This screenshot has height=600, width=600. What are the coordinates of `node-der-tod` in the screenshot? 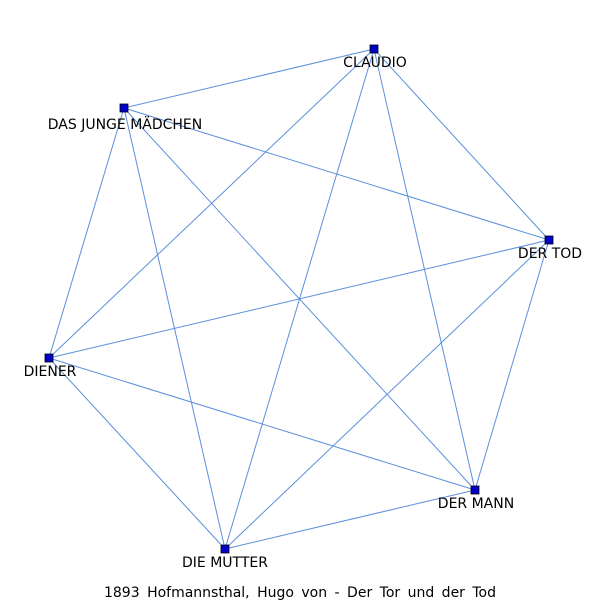 It's located at (549, 240).